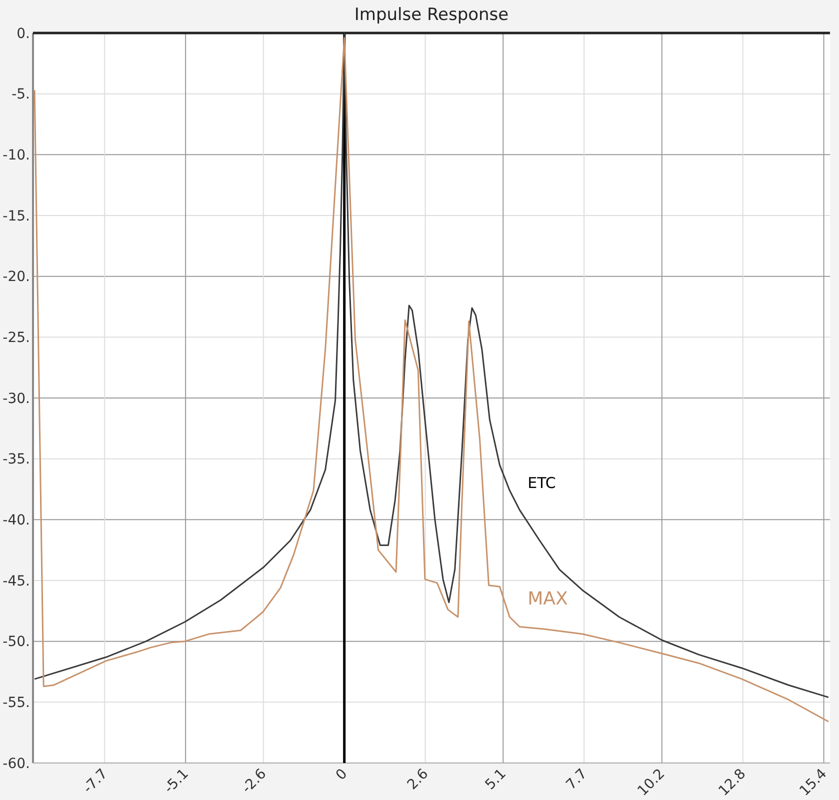 This screenshot has height=800, width=839. I want to click on y-tick-label: -50., so click(16, 642).